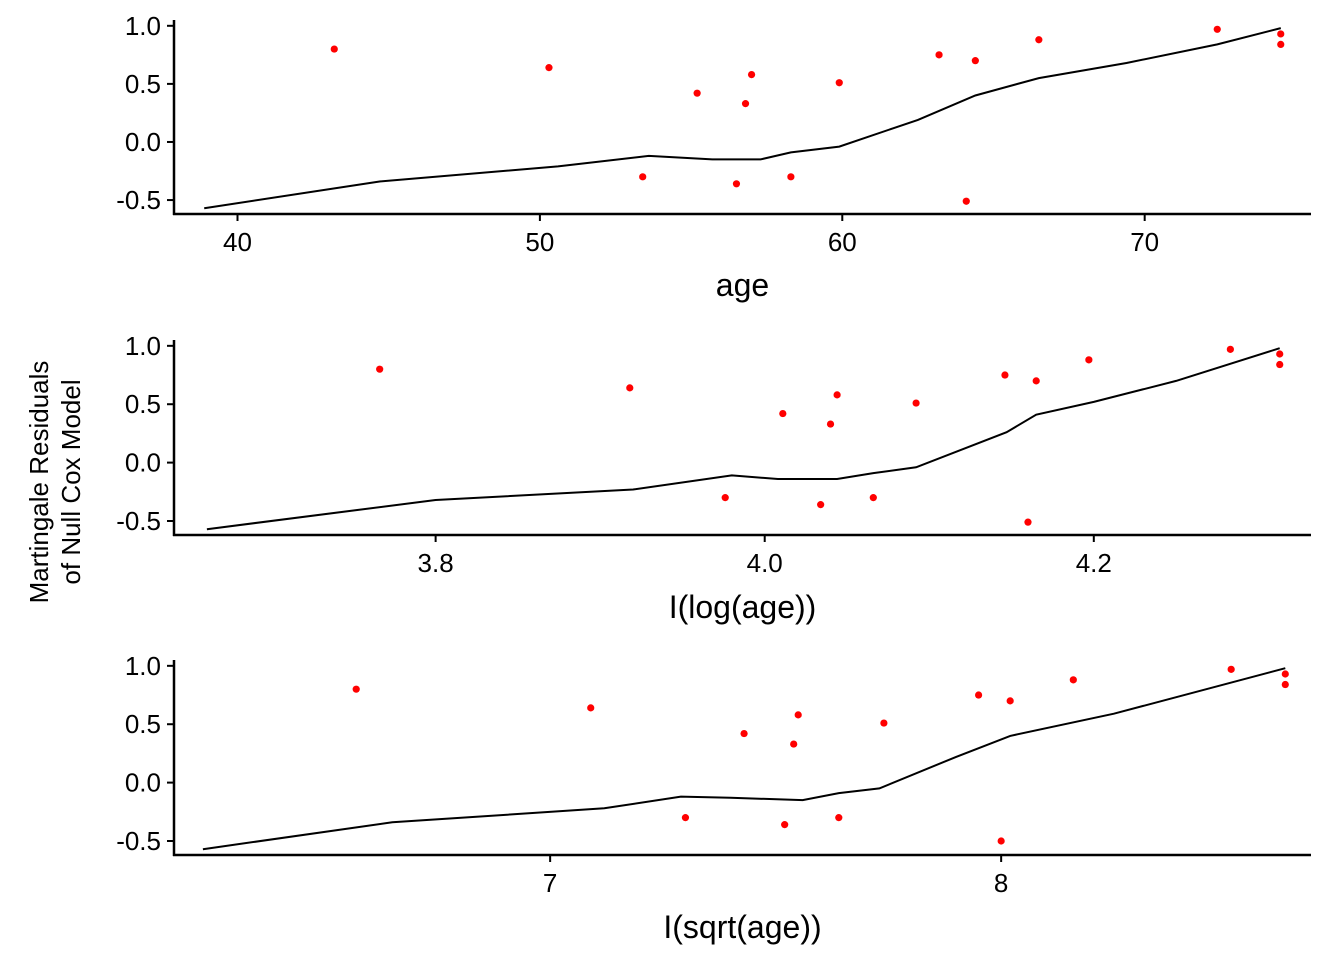 The height and width of the screenshot is (960, 1344). Describe the element at coordinates (539, 242) in the screenshot. I see `x-tick-label: 50` at that location.